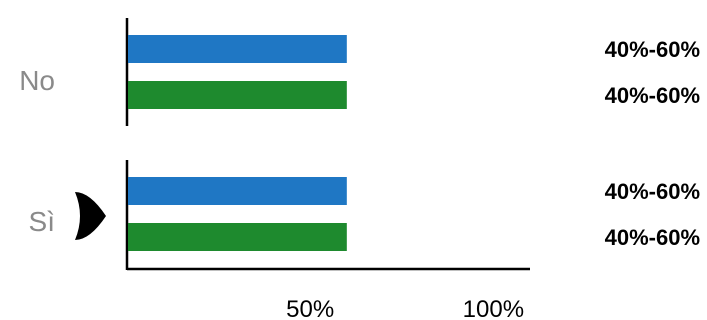 The image size is (707, 320). What do you see at coordinates (652, 191) in the screenshot?
I see `value-label-1-0: 40%-60%` at bounding box center [652, 191].